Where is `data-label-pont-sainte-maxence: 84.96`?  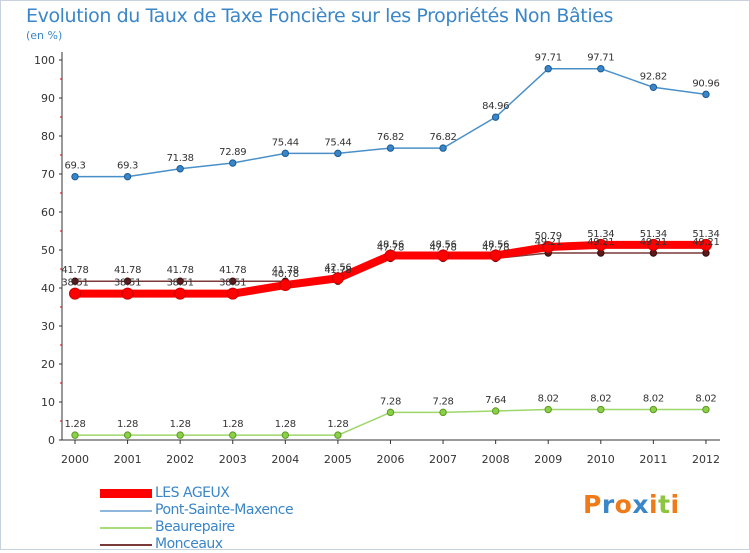 data-label-pont-sainte-maxence: 84.96 is located at coordinates (495, 106).